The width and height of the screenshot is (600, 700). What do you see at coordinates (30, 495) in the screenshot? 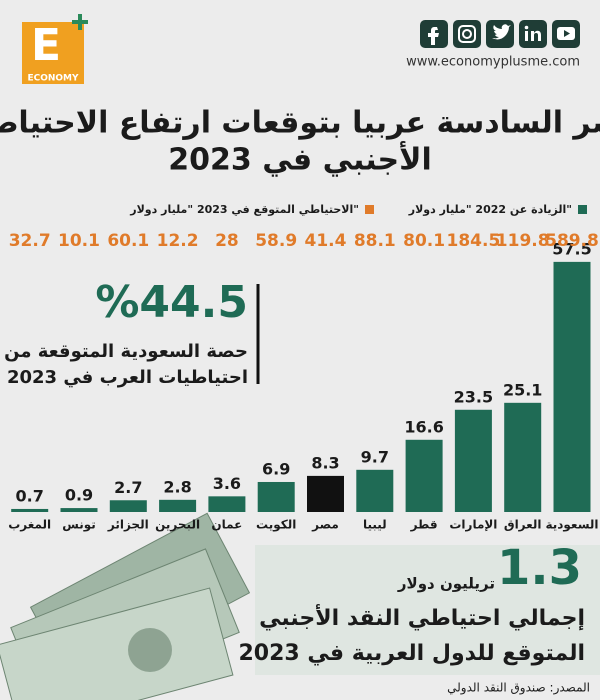
I see `bar-value-label: 0.7` at bounding box center [30, 495].